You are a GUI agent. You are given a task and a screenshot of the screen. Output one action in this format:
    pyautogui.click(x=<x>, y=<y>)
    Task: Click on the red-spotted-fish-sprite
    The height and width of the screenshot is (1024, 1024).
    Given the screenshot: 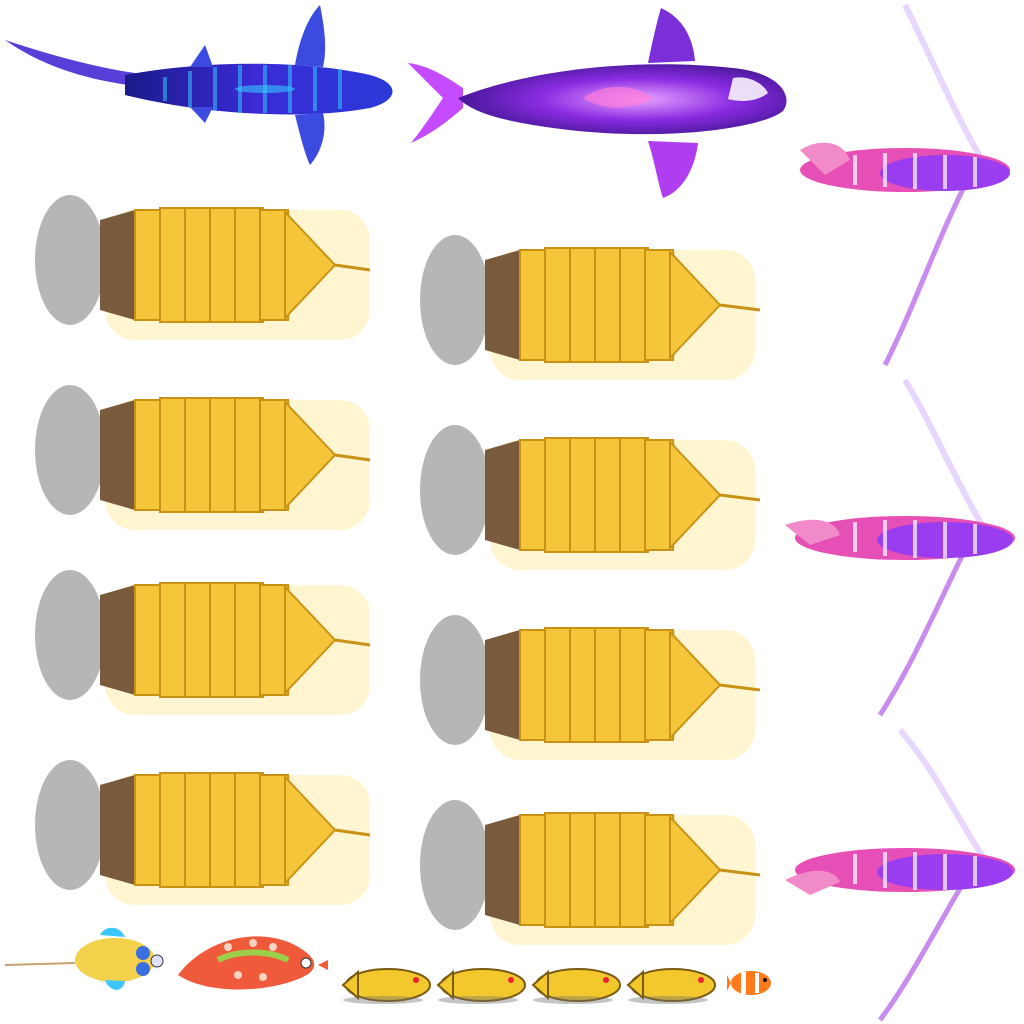 What is the action you would take?
    pyautogui.click(x=253, y=960)
    